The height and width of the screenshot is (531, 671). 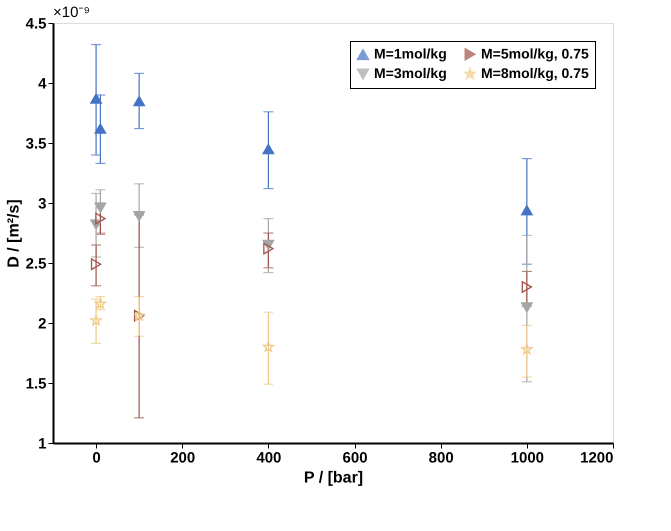 I want to click on x-tick-label: 400, so click(x=269, y=458).